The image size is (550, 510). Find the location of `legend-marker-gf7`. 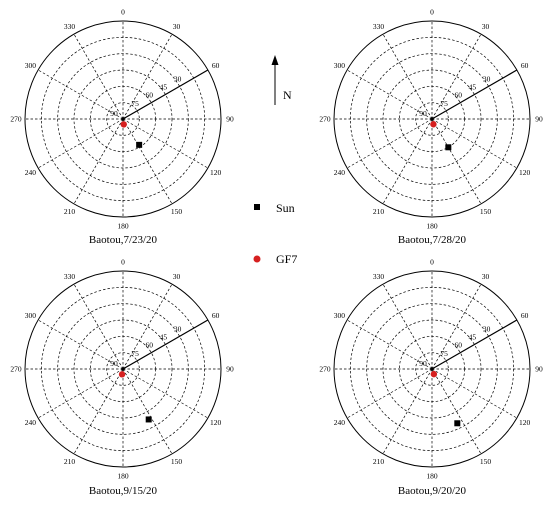

legend-marker-gf7 is located at coordinates (257, 259).